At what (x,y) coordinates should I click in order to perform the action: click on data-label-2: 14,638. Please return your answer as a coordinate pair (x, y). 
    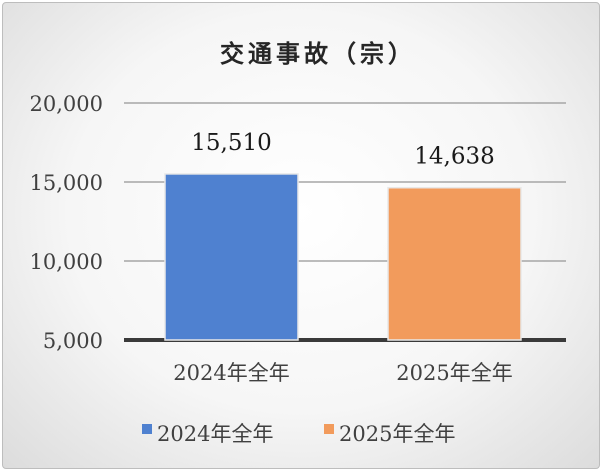
    Looking at the image, I should click on (454, 157).